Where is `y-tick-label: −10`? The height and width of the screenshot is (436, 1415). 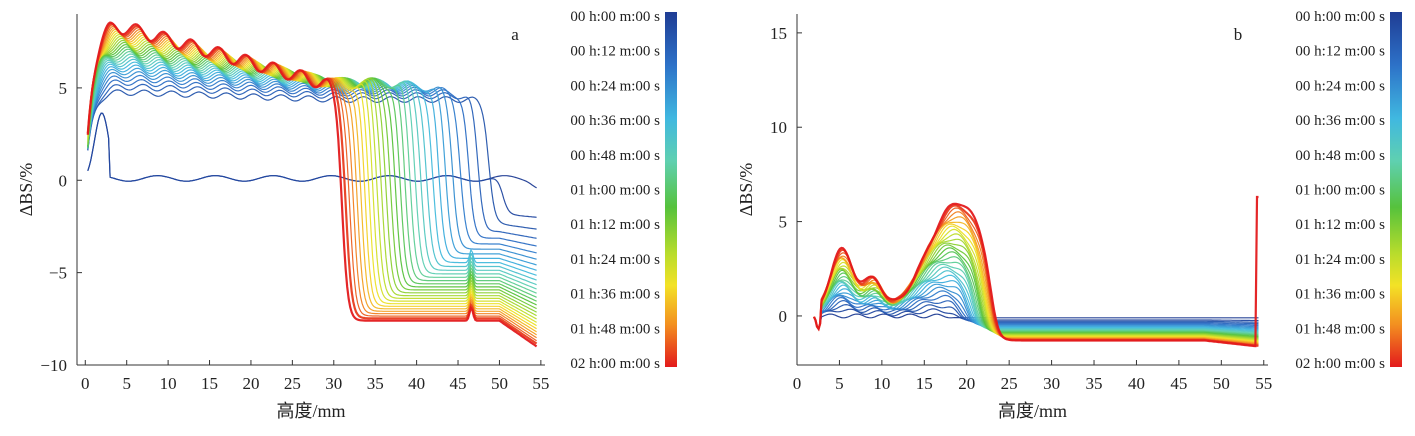
y-tick-label: −10 is located at coordinates (53, 365).